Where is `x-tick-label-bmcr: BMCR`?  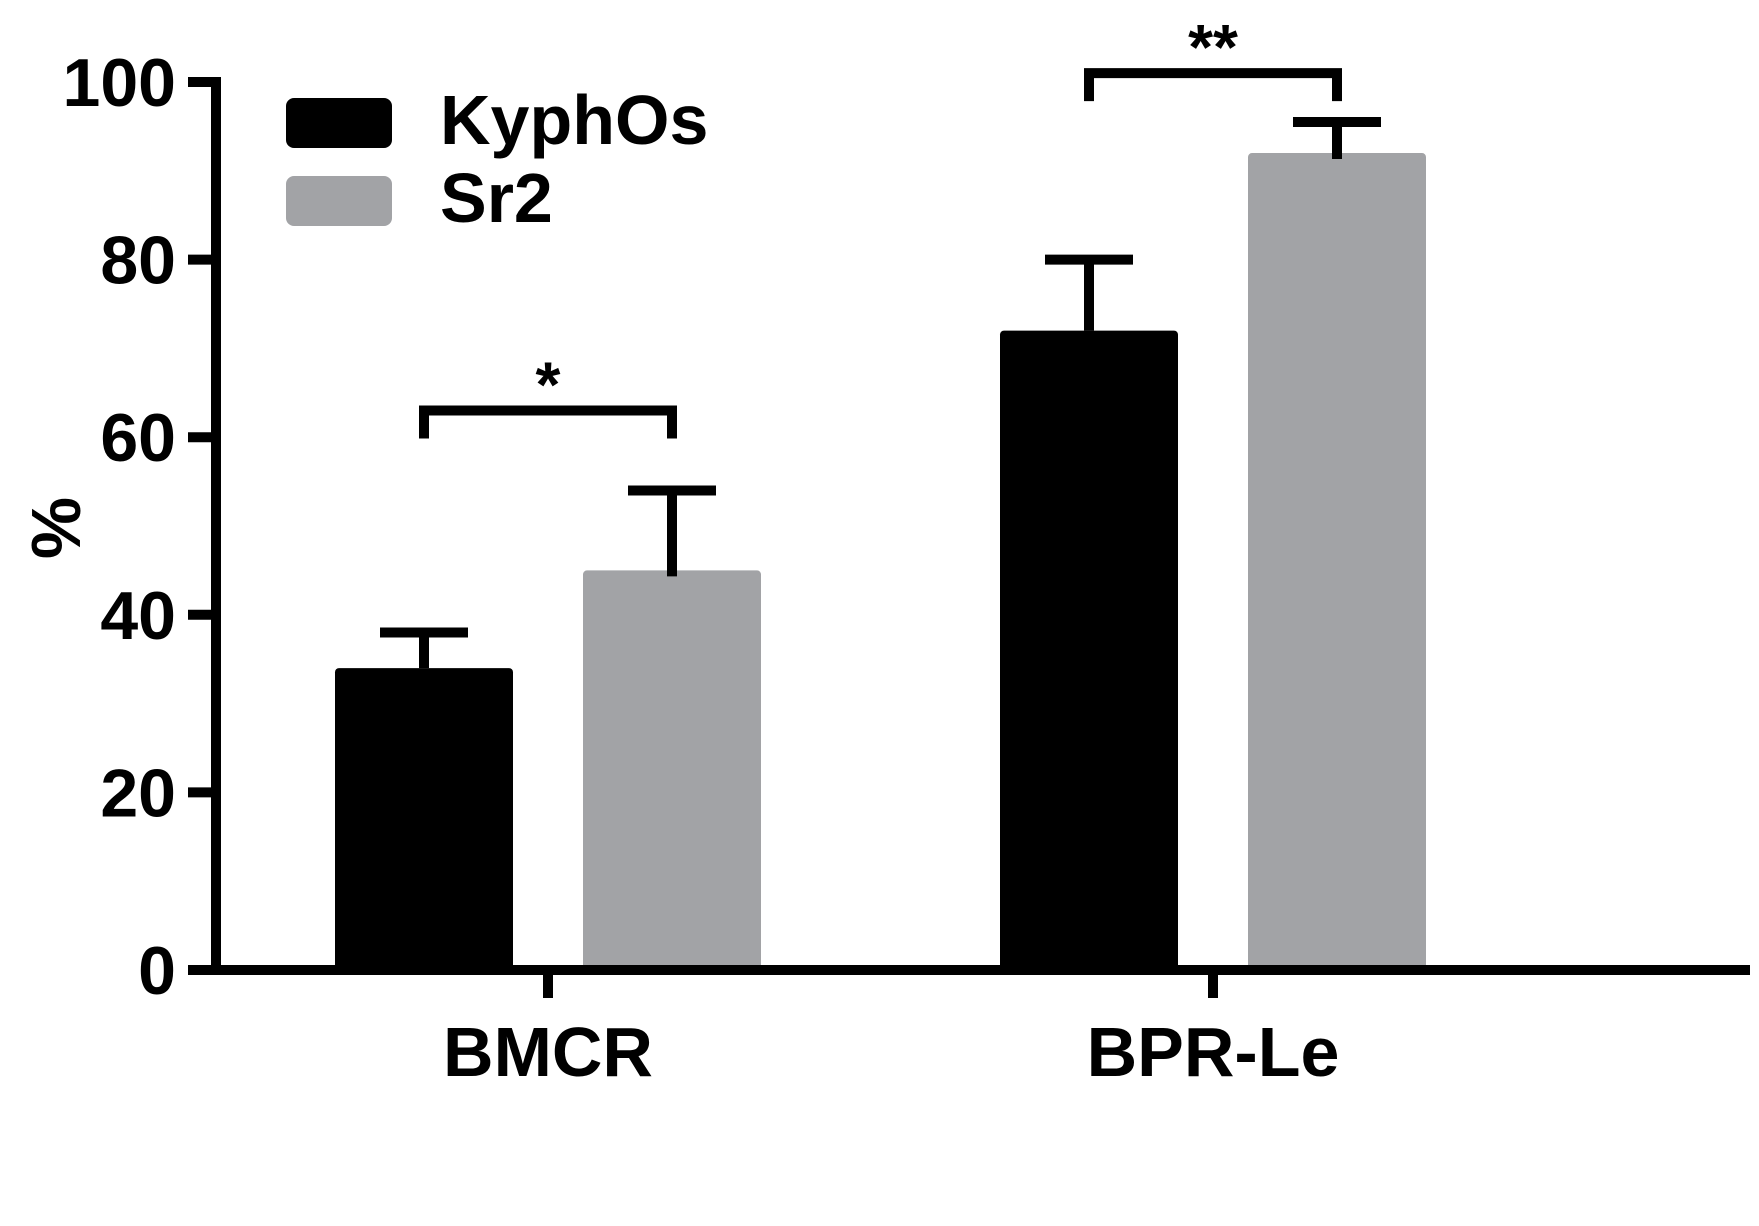
x-tick-label-bmcr: BMCR is located at coordinates (548, 1052).